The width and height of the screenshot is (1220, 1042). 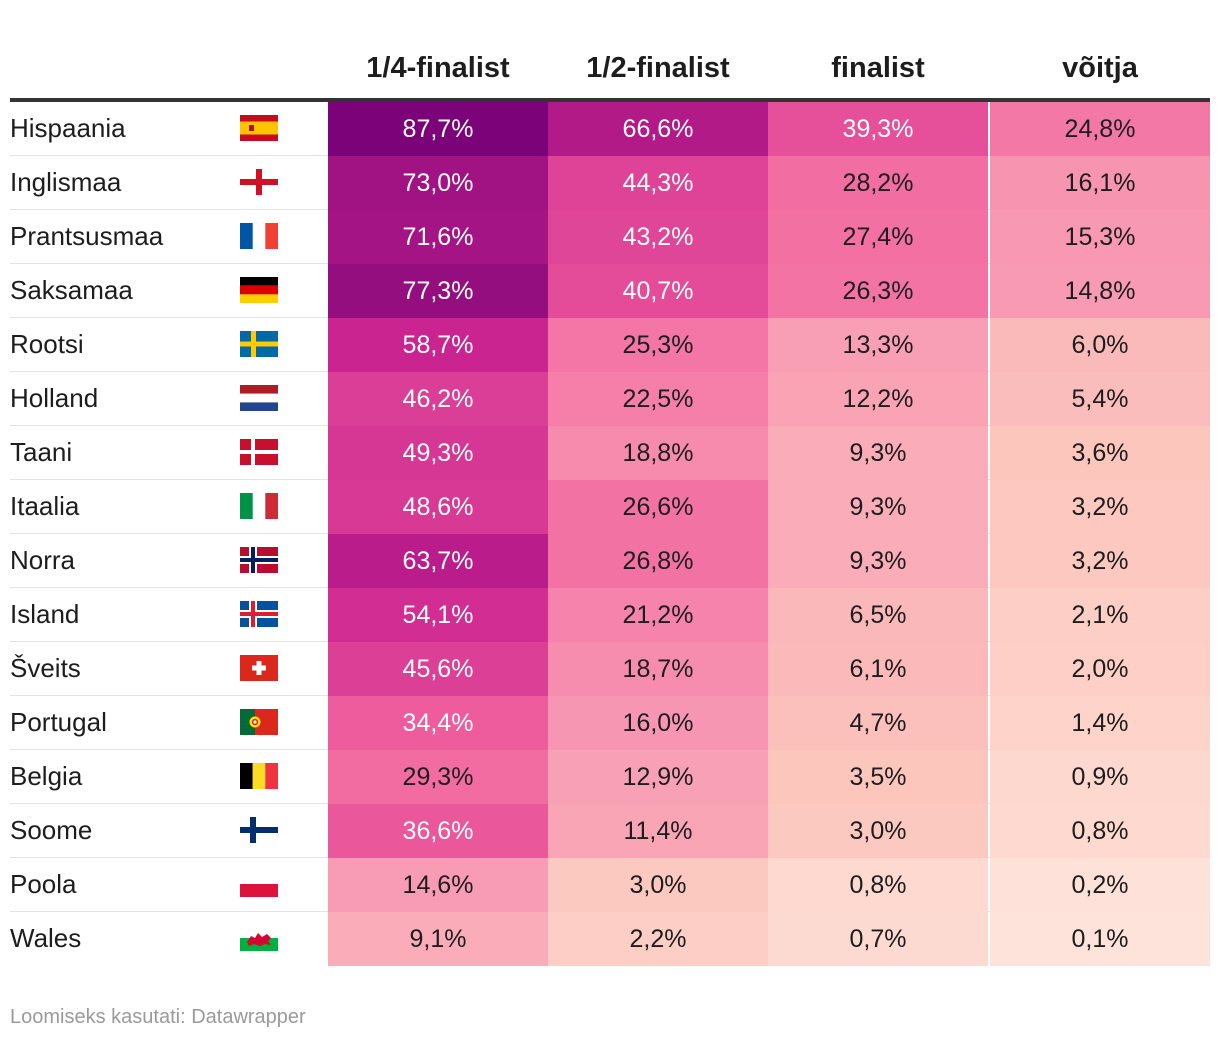 What do you see at coordinates (878, 291) in the screenshot?
I see `value-cell-finalist: 26,3%` at bounding box center [878, 291].